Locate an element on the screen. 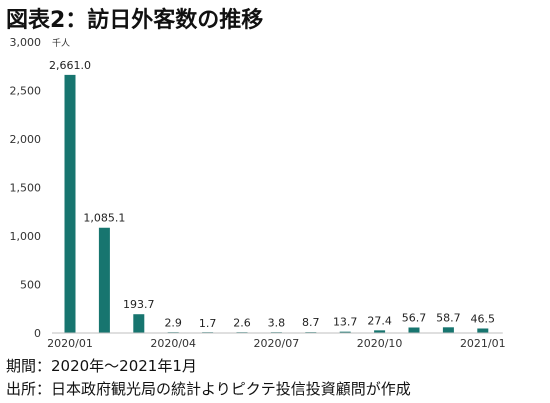 The width and height of the screenshot is (550, 403). data-label: 2,661.0 is located at coordinates (70, 65).